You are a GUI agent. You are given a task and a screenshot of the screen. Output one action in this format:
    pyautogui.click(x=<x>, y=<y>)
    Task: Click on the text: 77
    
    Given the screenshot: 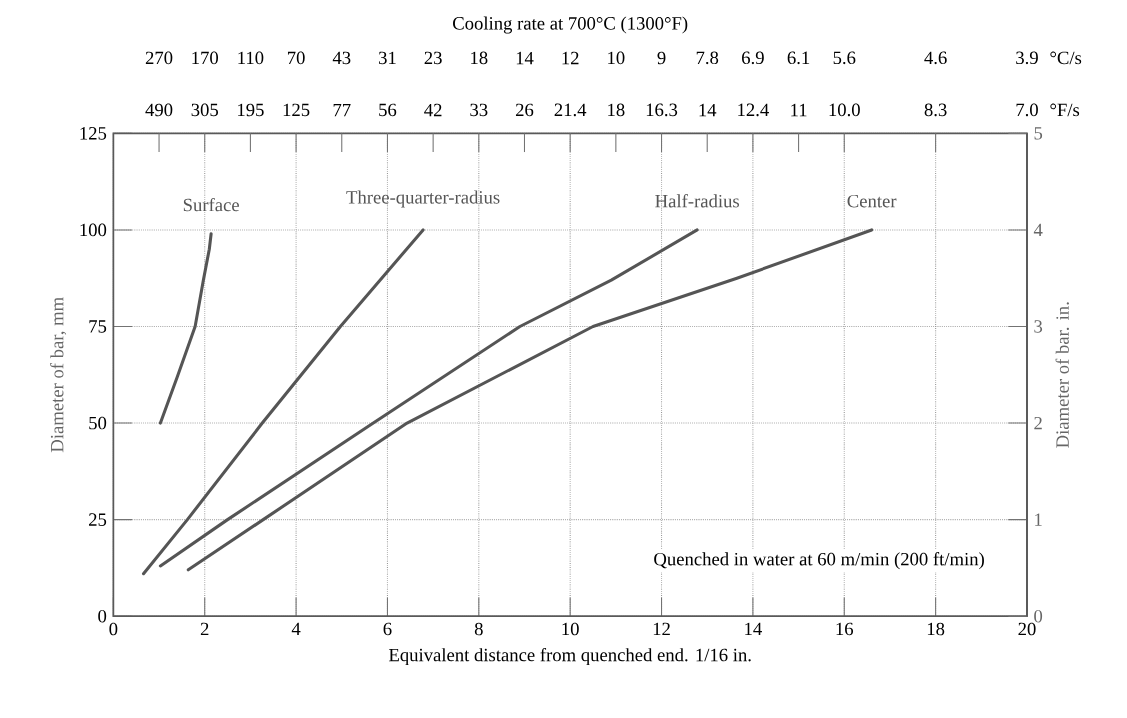 What is the action you would take?
    pyautogui.click(x=342, y=110)
    